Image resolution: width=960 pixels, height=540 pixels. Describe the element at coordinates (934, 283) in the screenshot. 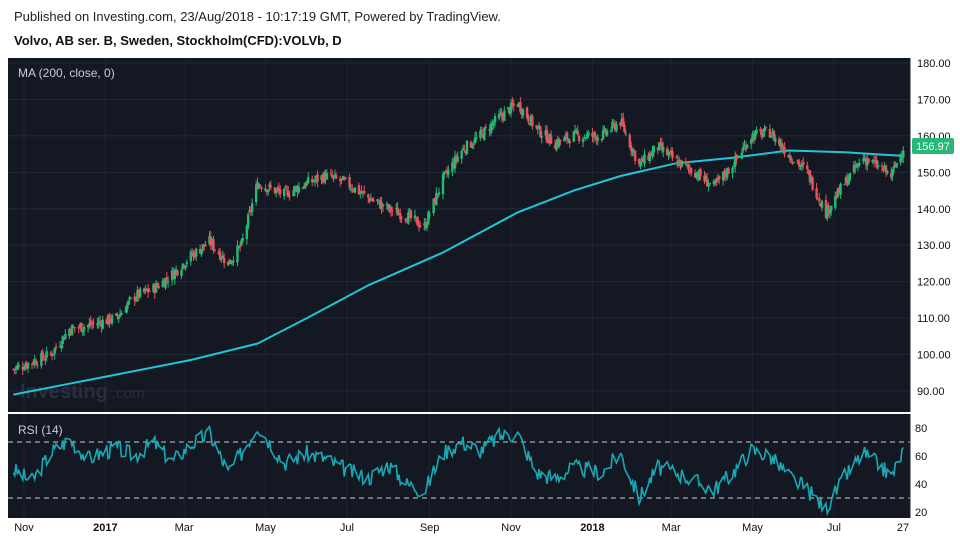

I see `price-tick-label: 120.00` at that location.